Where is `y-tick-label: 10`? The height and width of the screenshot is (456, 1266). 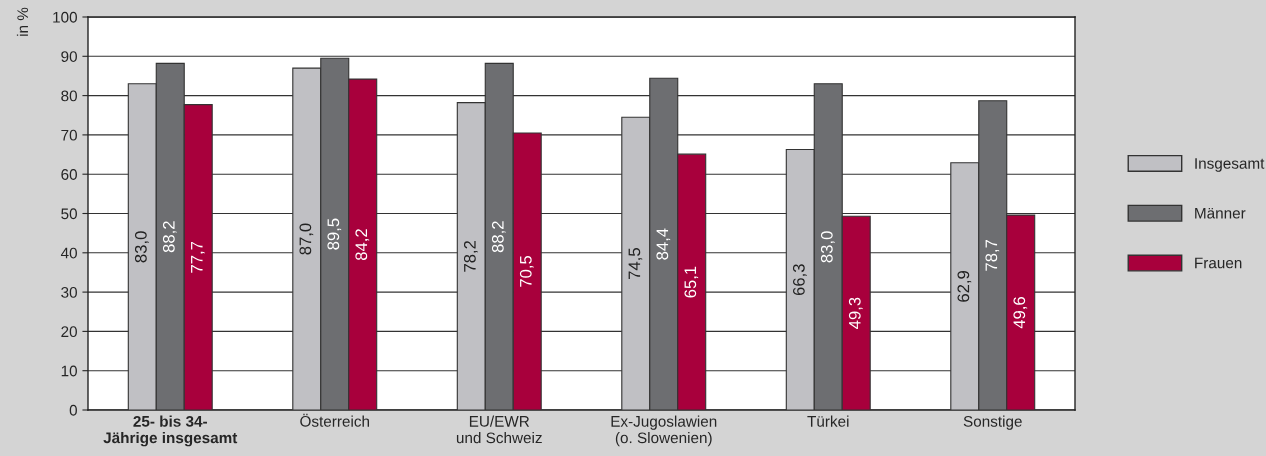
y-tick-label: 10 is located at coordinates (69, 371).